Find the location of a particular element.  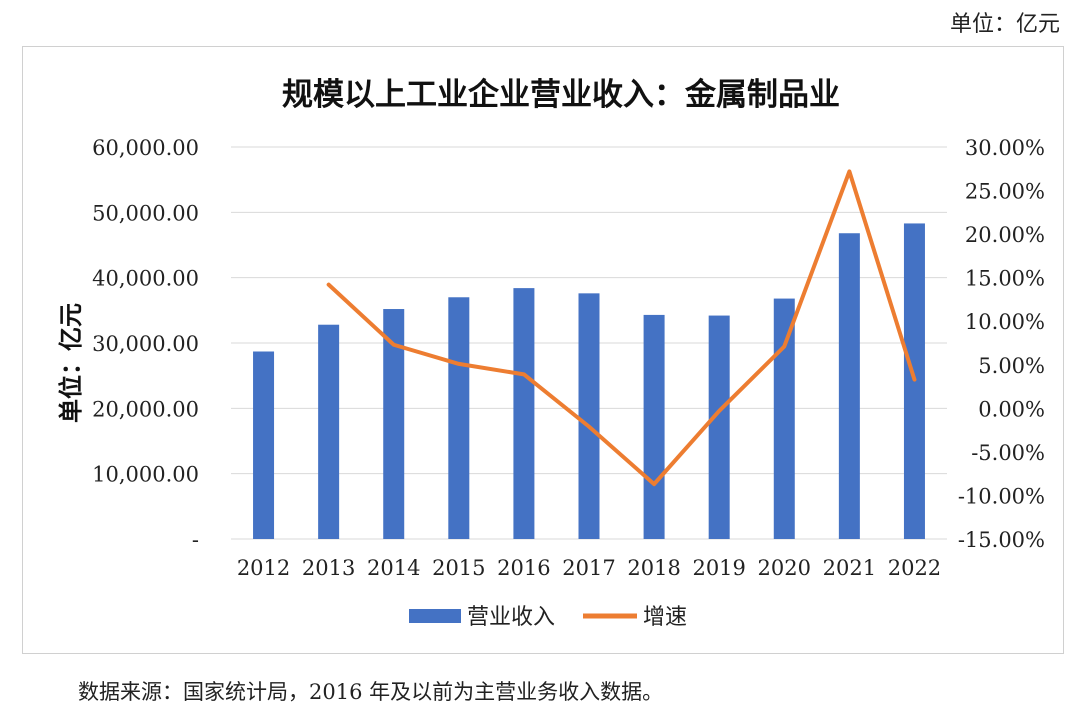

legend-label: 增速 is located at coordinates (665, 617).